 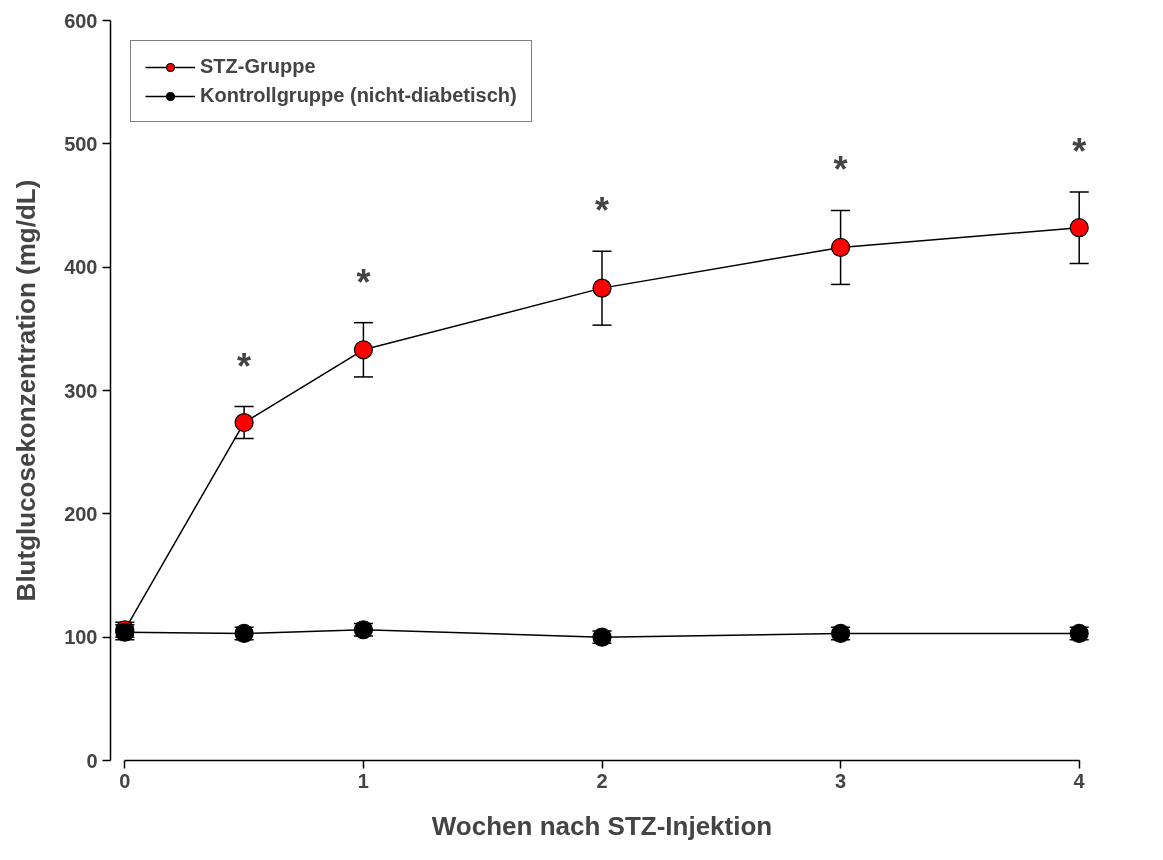 I want to click on x-tick-label: 1, so click(x=363, y=780).